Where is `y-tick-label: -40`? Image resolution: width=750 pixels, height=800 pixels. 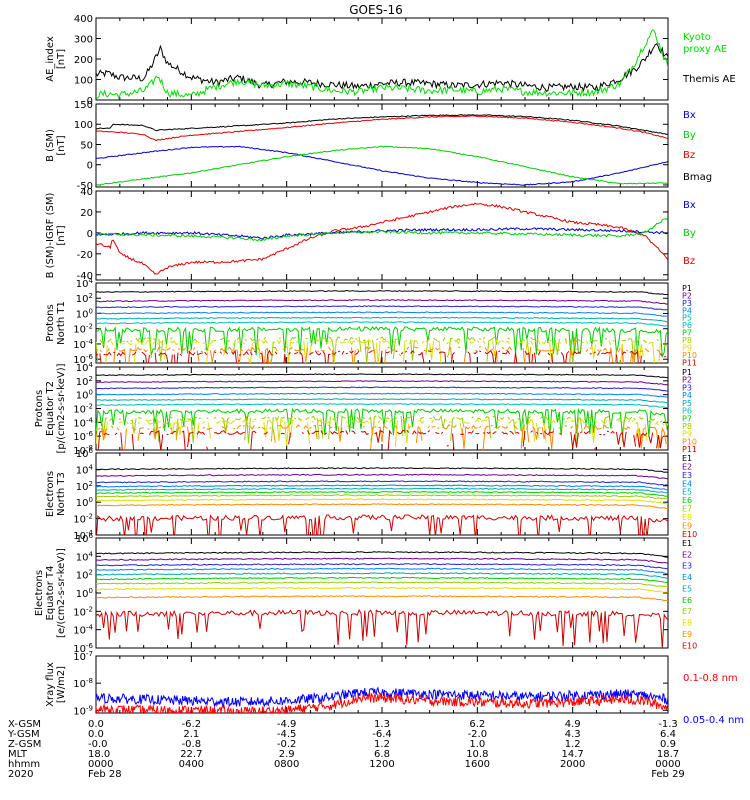
y-tick-label: -40 is located at coordinates (85, 276).